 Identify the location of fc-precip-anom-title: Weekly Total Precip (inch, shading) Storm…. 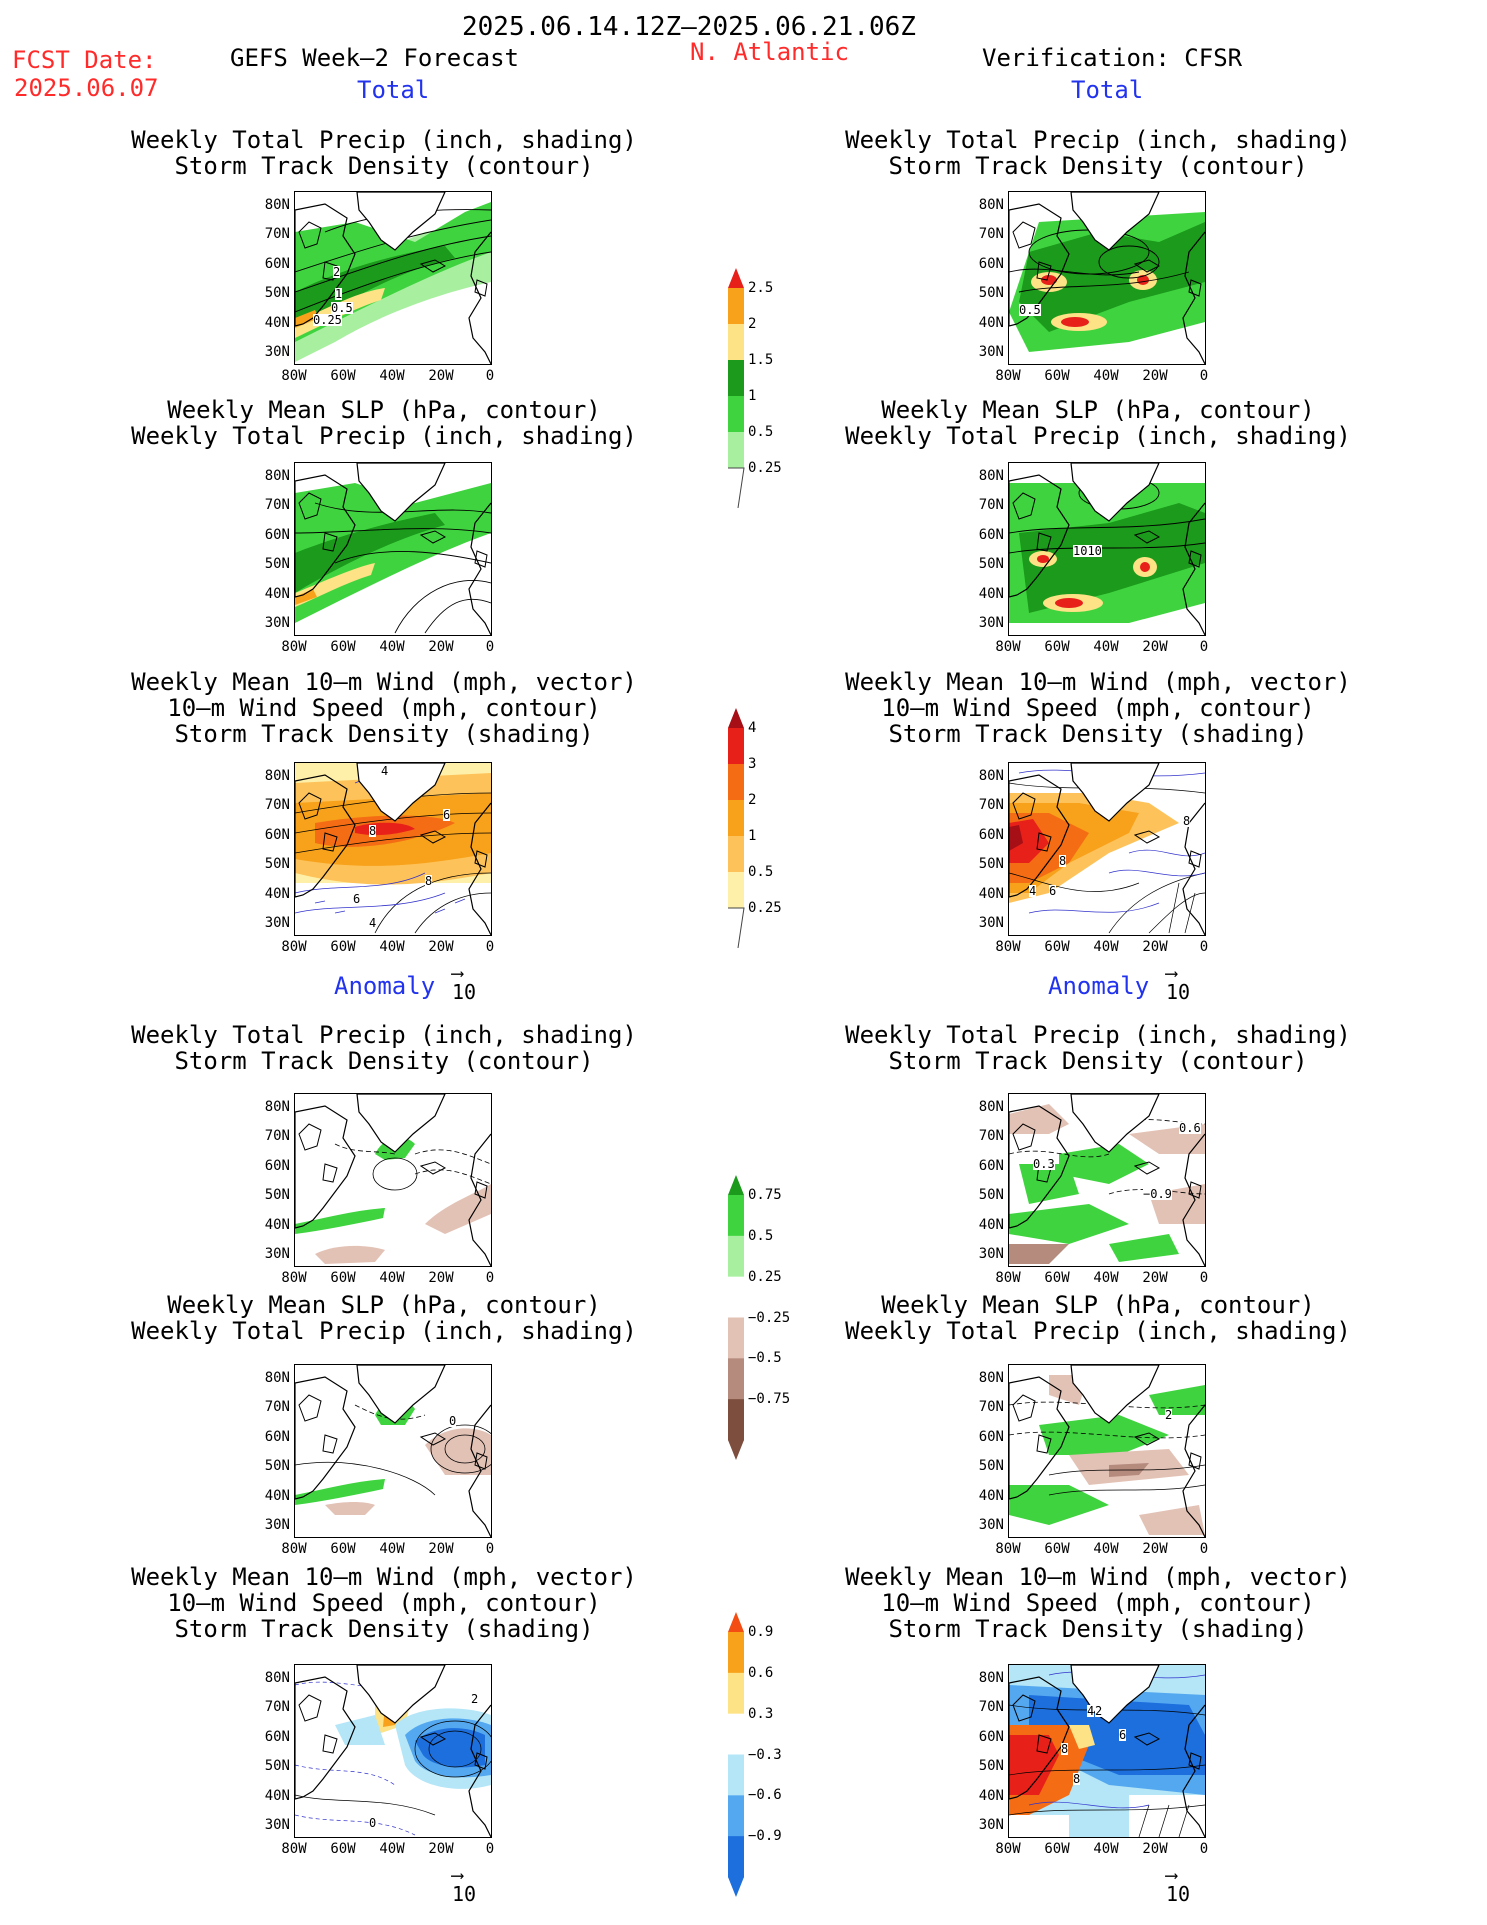
(384, 1048).